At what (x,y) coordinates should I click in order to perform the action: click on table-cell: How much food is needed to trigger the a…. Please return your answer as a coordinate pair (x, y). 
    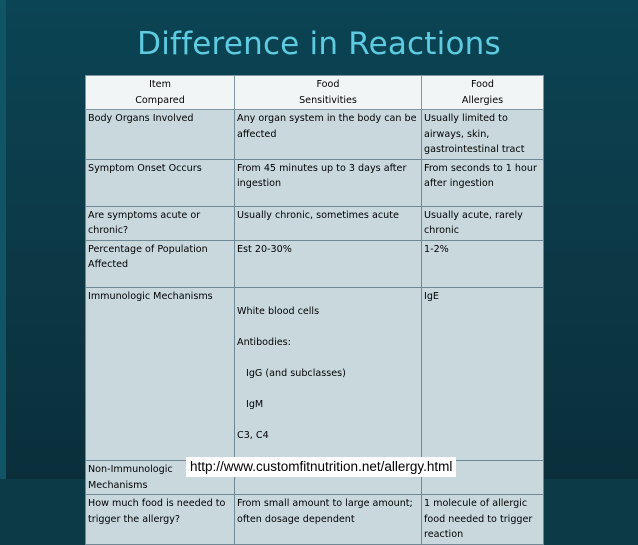
    Looking at the image, I should click on (160, 519).